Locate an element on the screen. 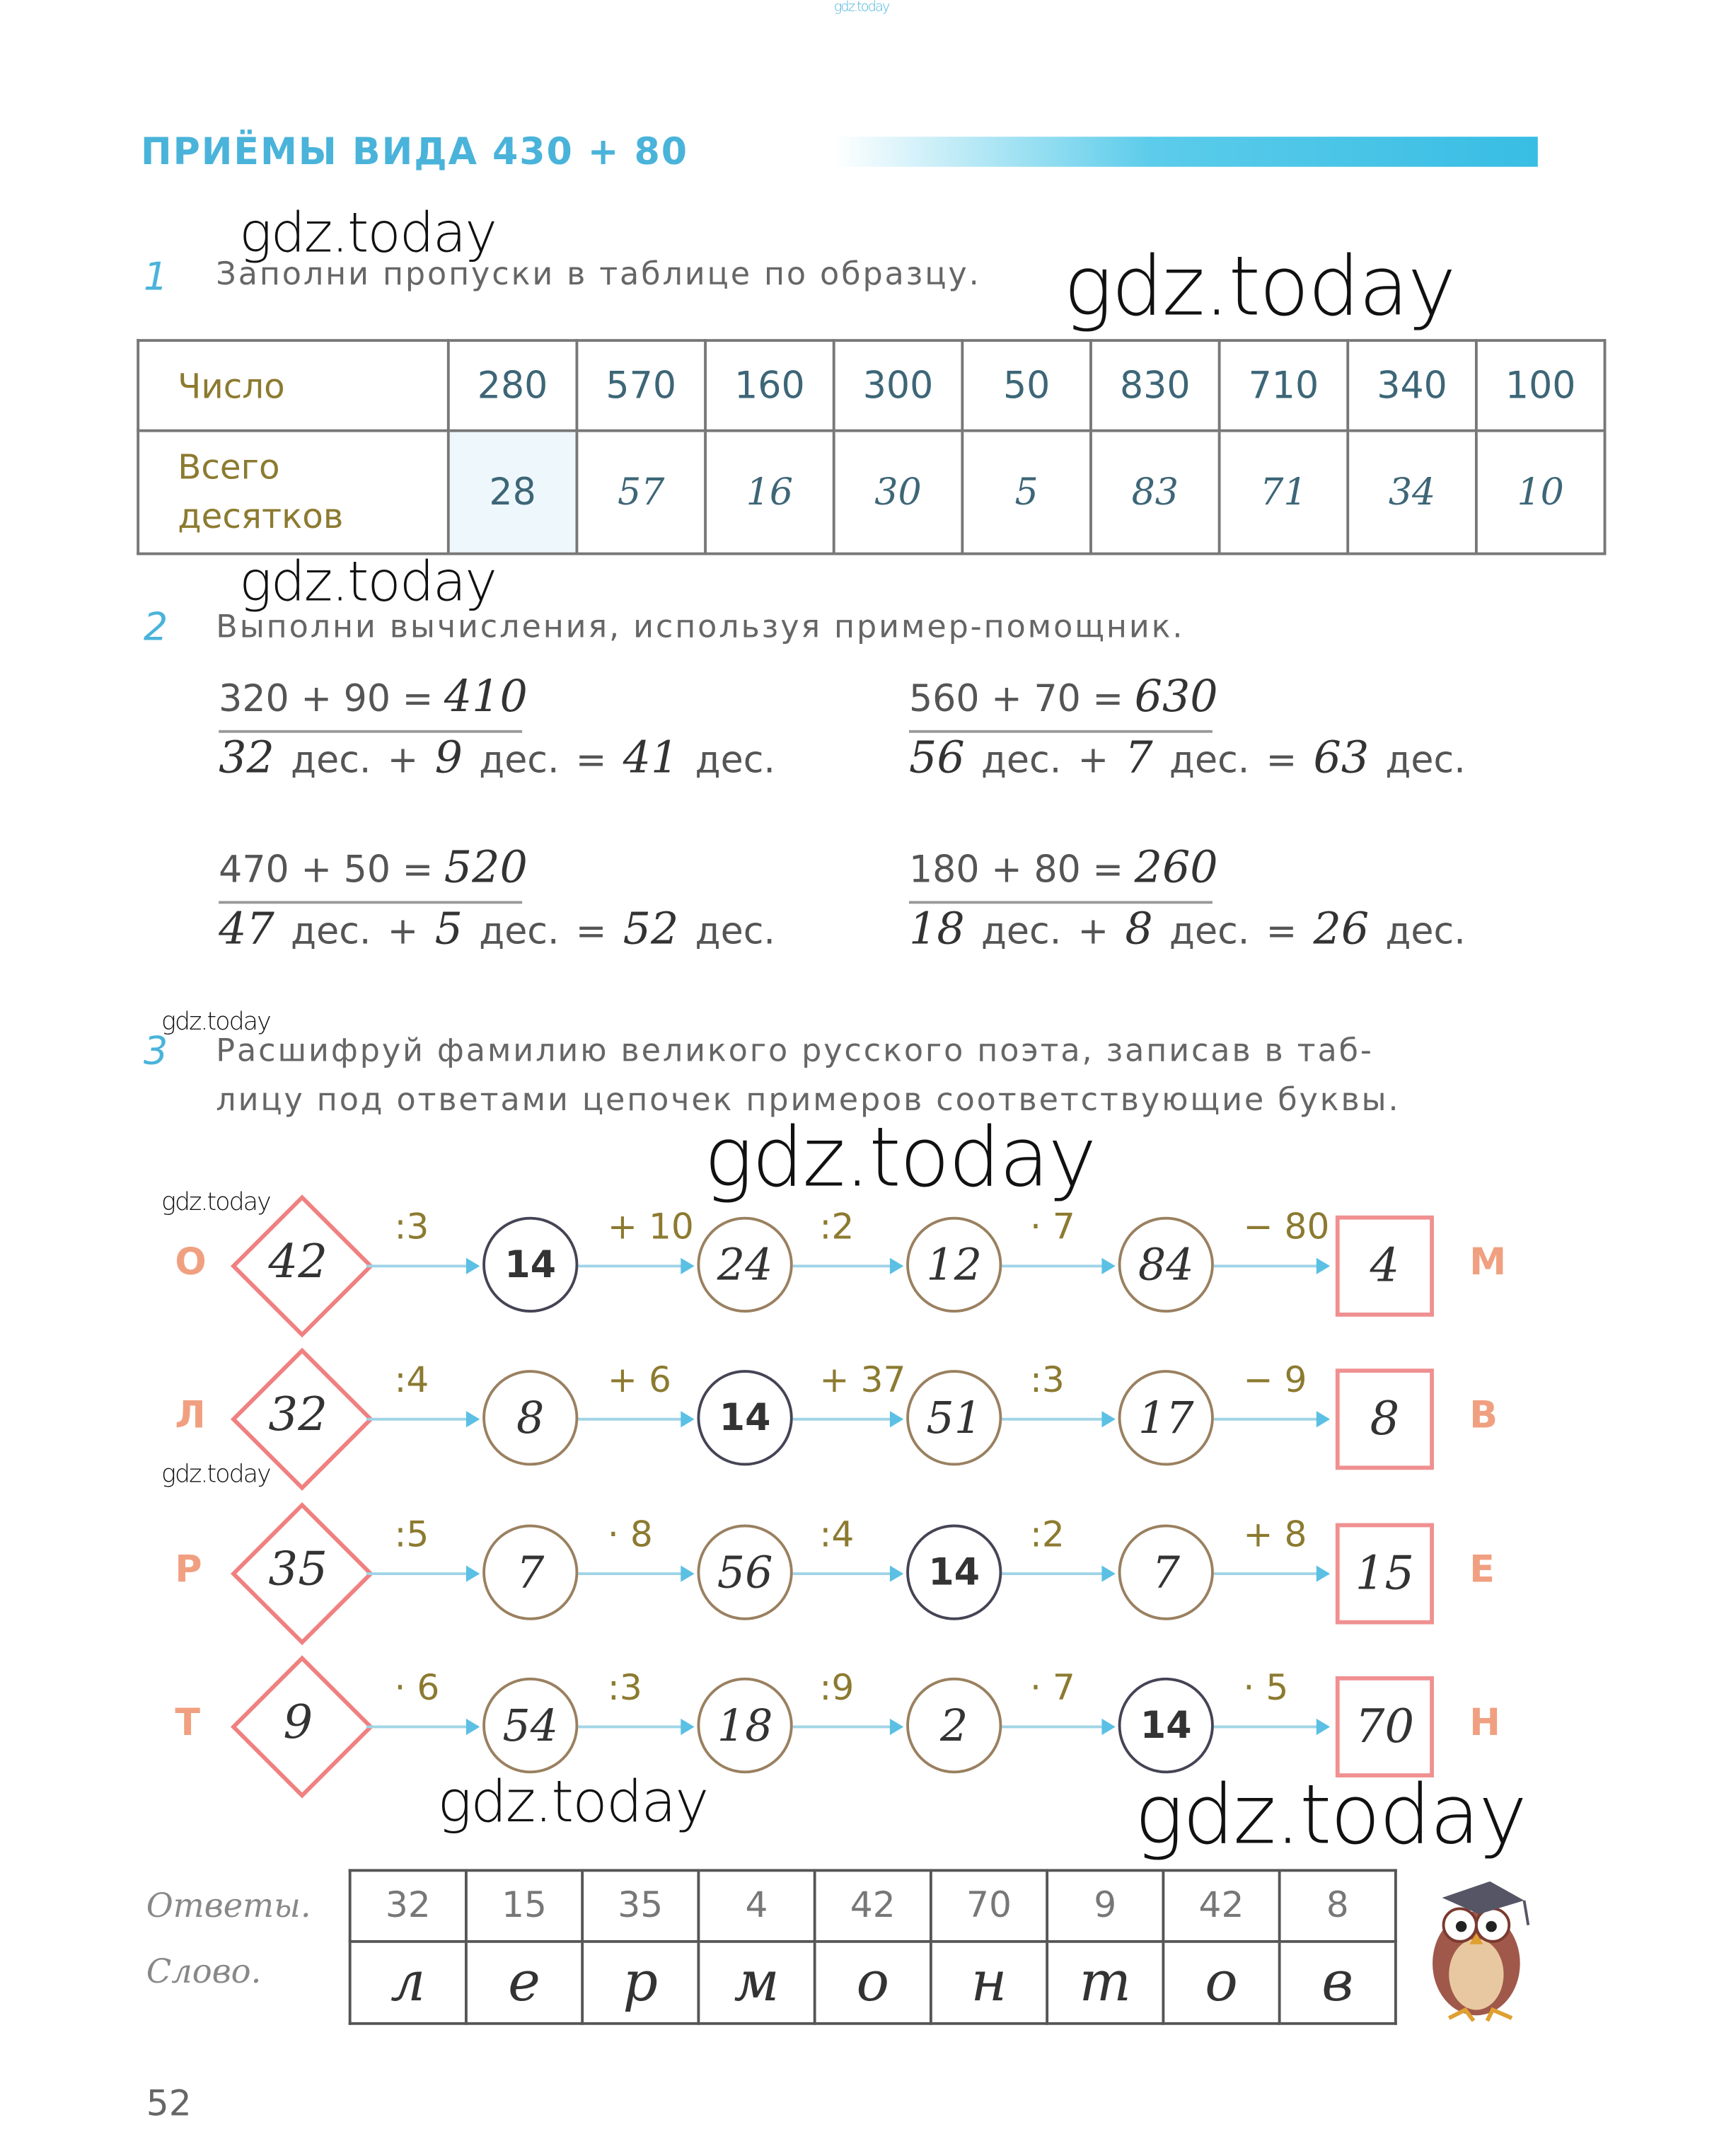 This screenshot has height=2156, width=1736. tens-sum: 52 is located at coordinates (651, 928).